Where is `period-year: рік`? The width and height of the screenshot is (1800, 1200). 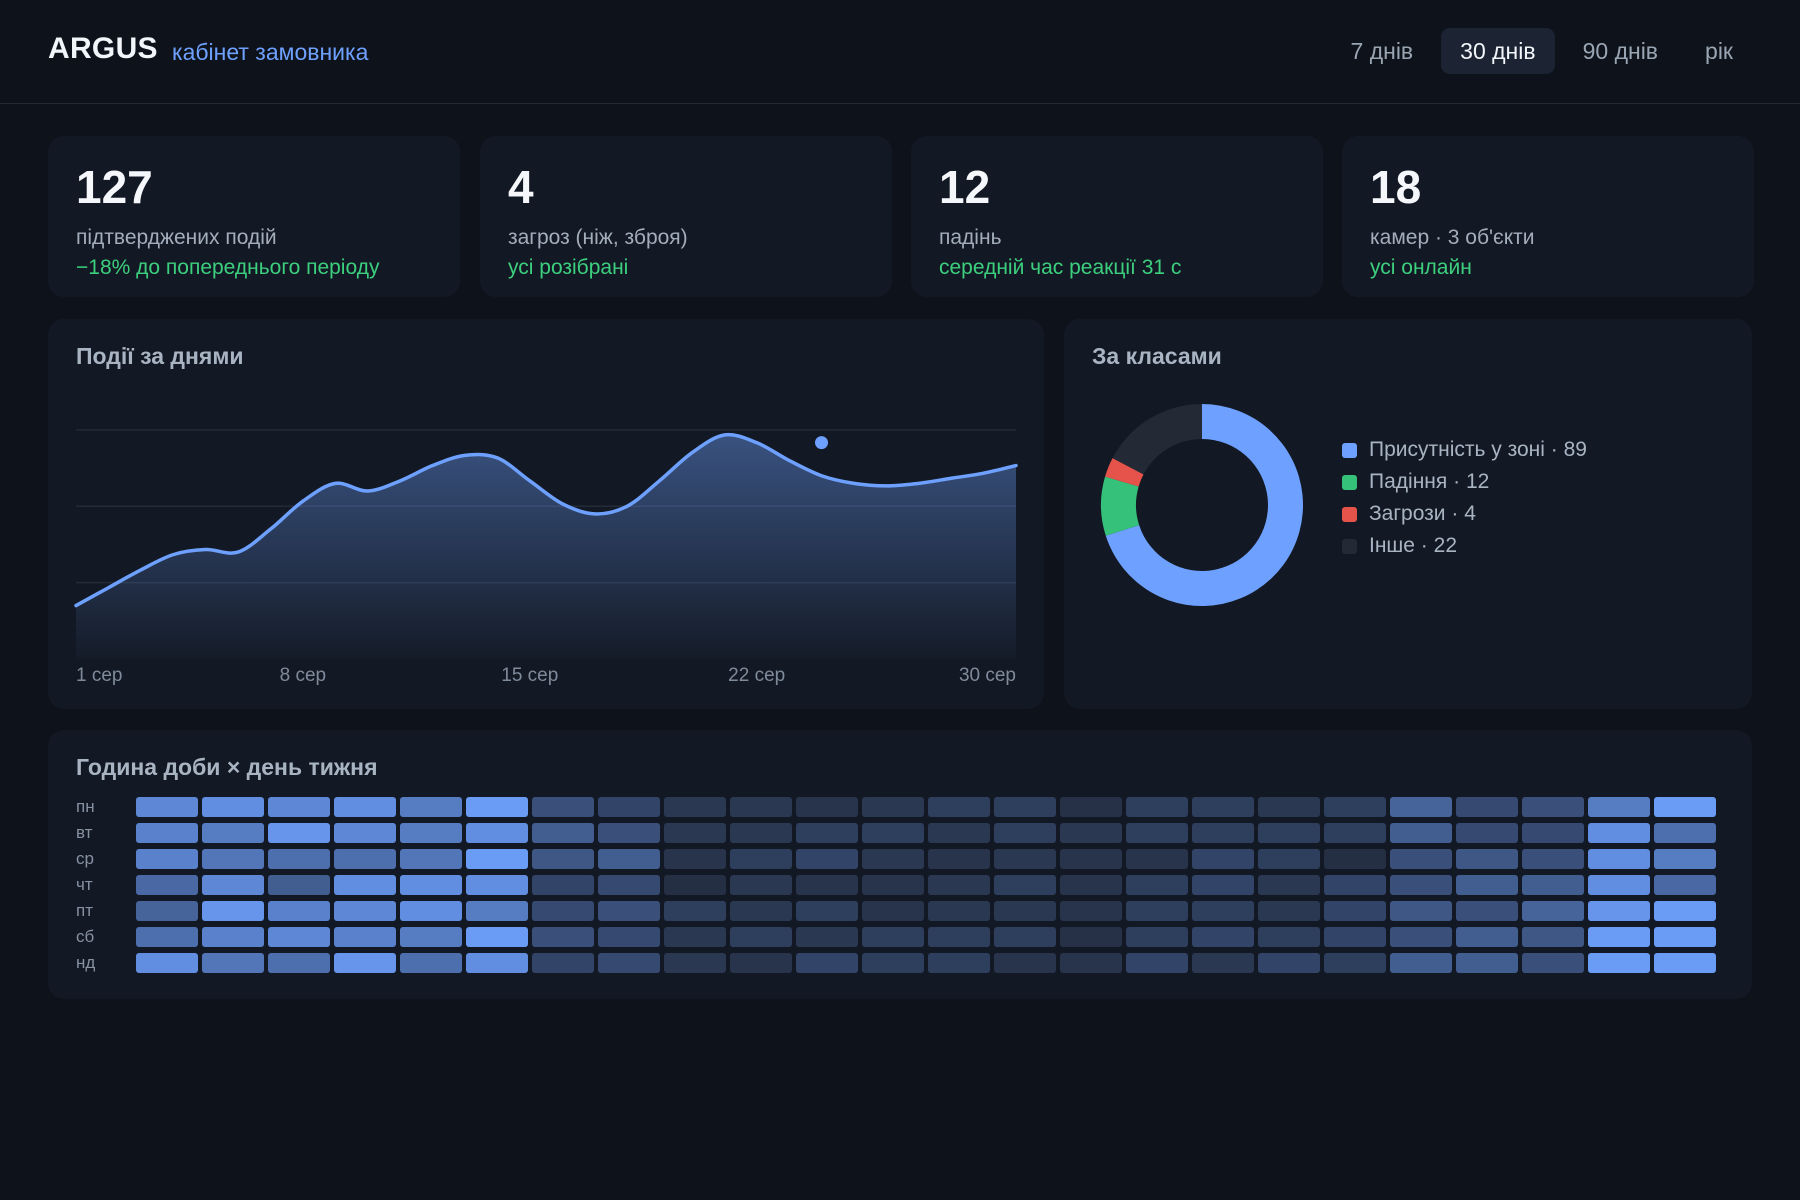 period-year: рік is located at coordinates (1719, 51).